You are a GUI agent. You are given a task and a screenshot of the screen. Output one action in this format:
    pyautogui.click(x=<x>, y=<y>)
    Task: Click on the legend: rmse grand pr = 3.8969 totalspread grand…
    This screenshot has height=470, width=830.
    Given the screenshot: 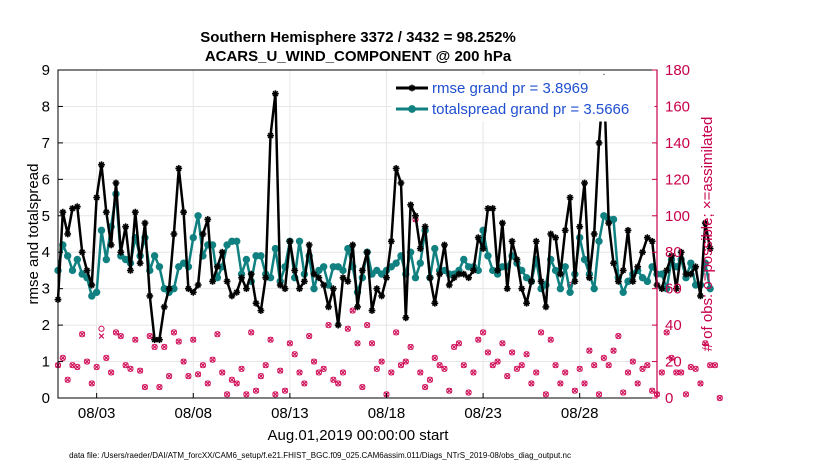 What is the action you would take?
    pyautogui.click(x=523, y=98)
    